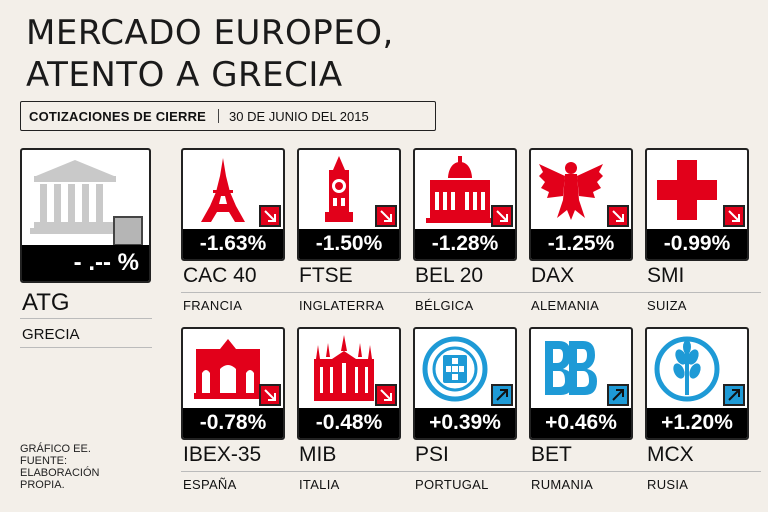  I want to click on featured-card-atg: - .-- %, so click(85, 215).